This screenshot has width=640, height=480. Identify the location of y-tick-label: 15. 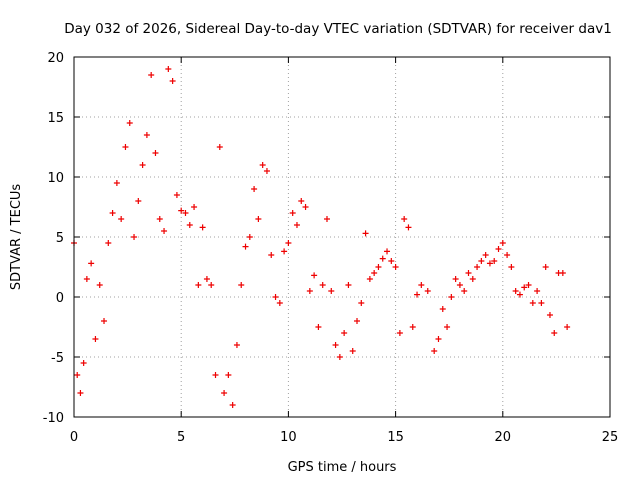
(55, 118).